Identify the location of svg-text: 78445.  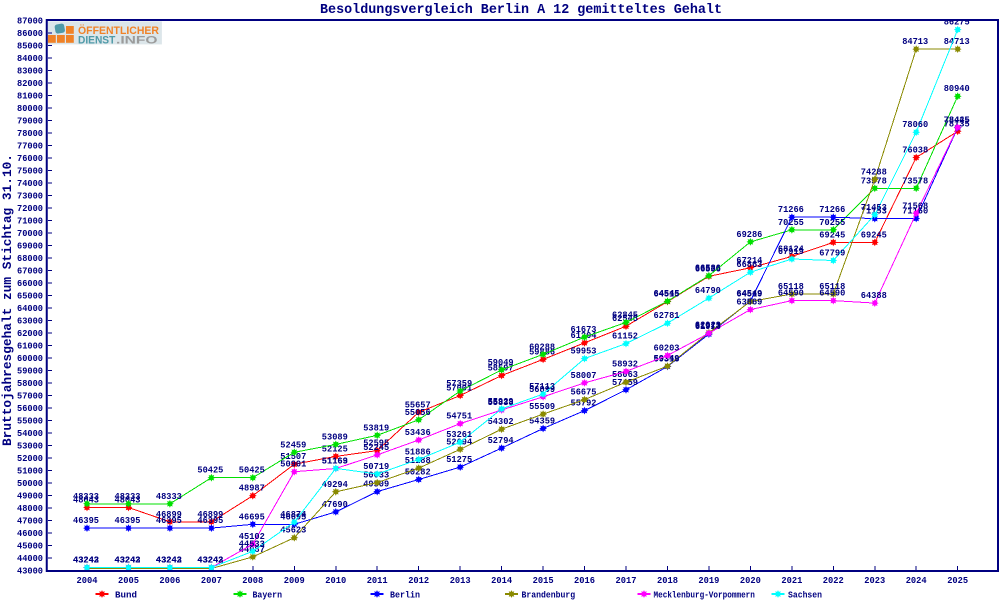
(957, 119).